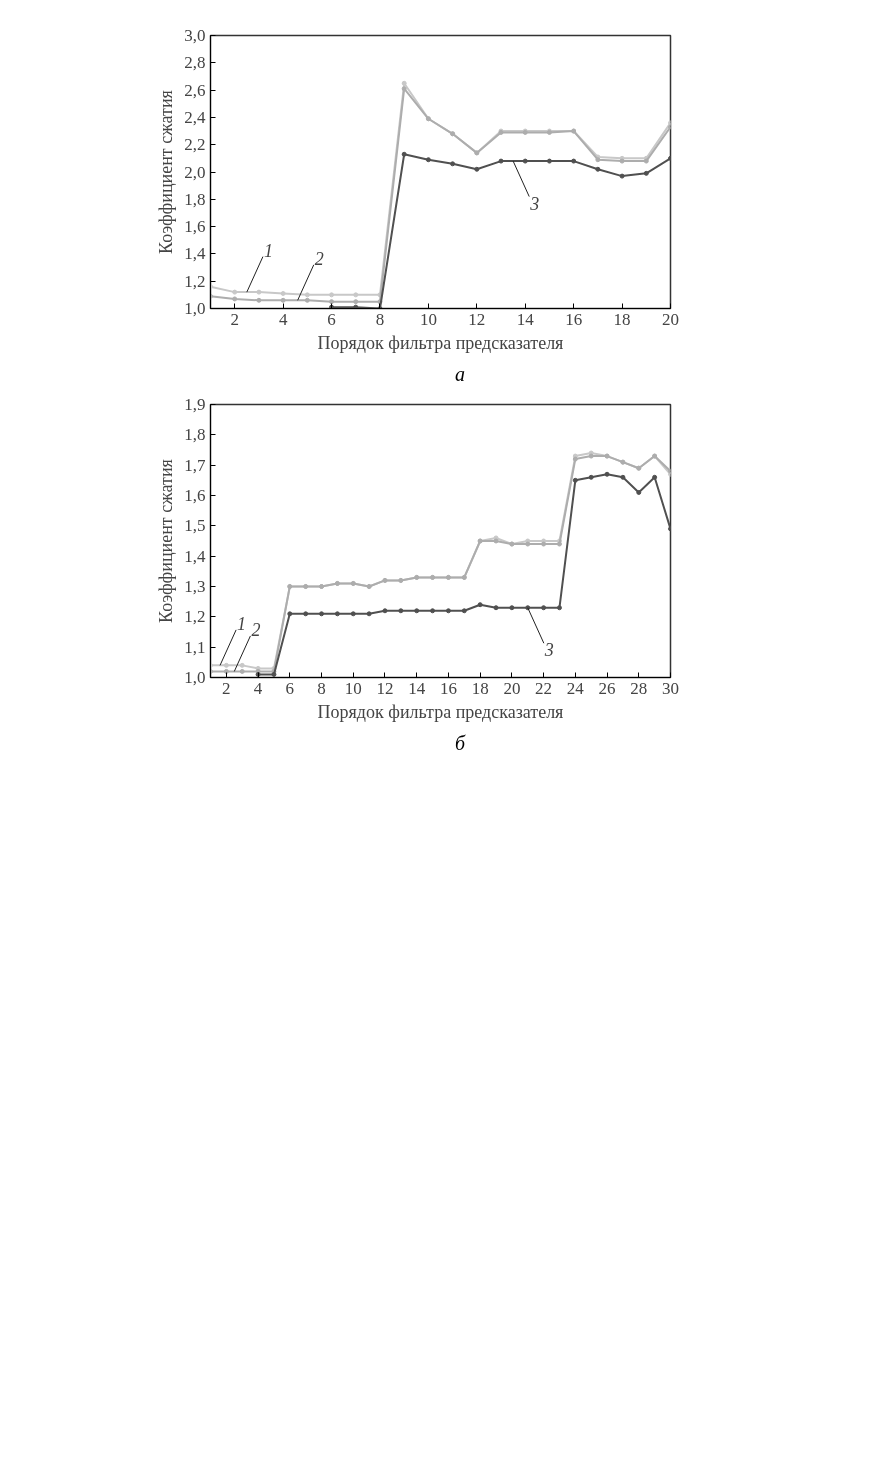 Image resolution: width=875 pixels, height=1478 pixels. What do you see at coordinates (195, 465) in the screenshot?
I see `y-tick-label: 1,7` at bounding box center [195, 465].